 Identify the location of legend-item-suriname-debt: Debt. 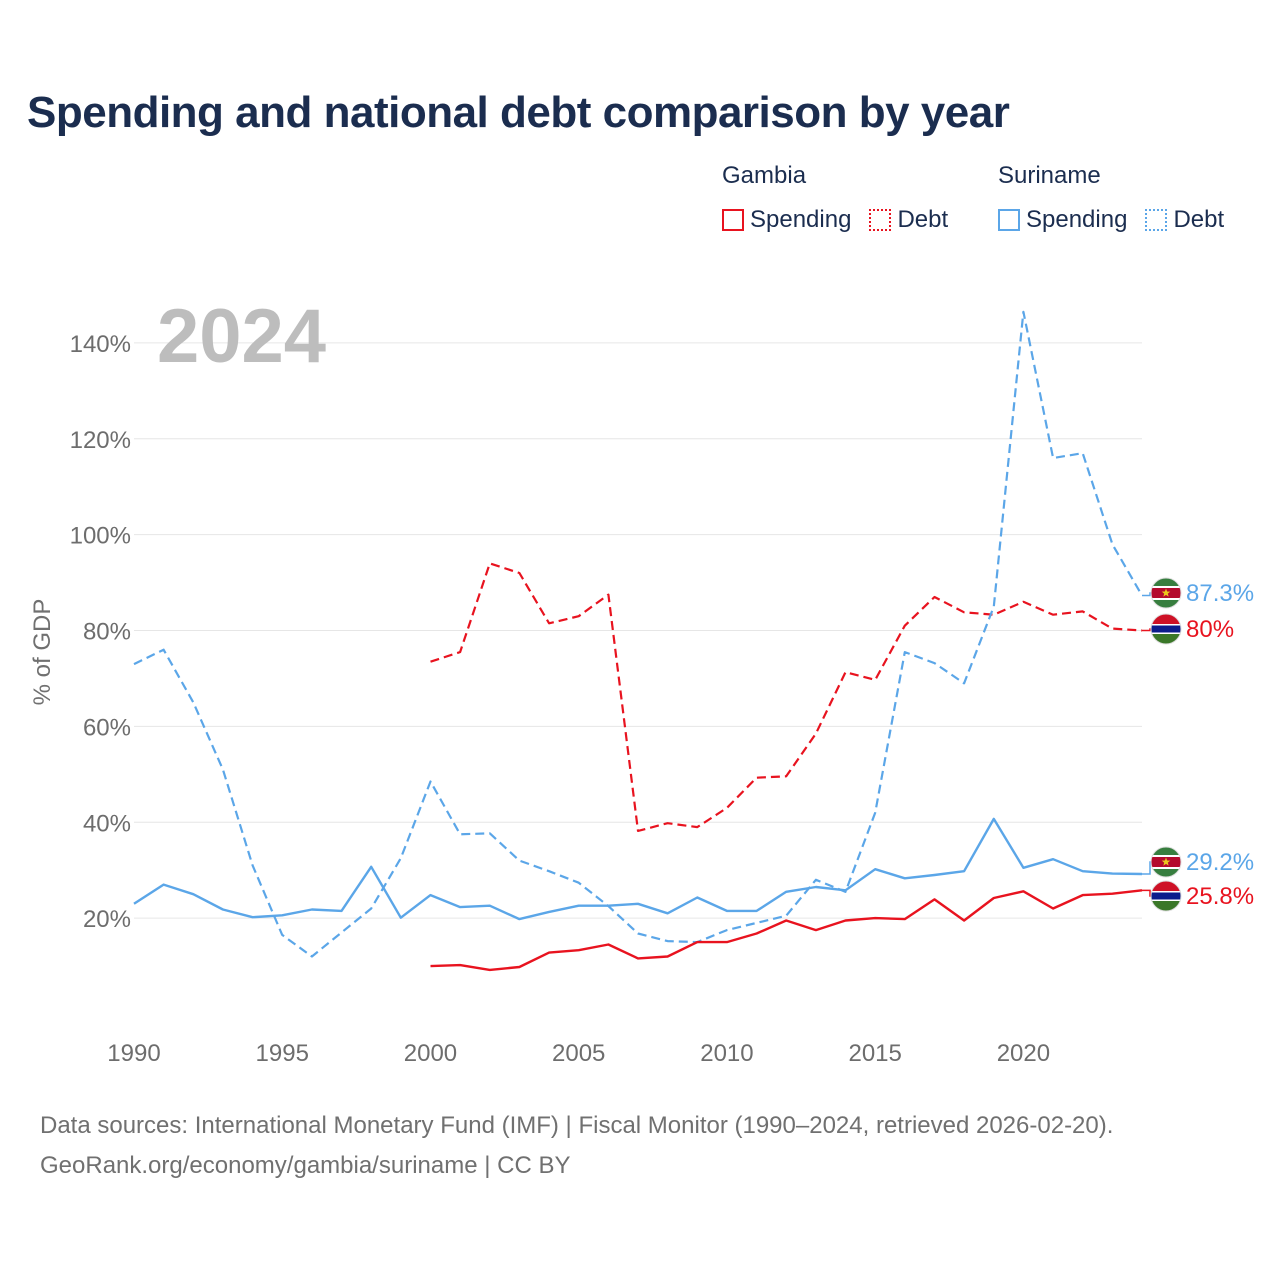
(1184, 220).